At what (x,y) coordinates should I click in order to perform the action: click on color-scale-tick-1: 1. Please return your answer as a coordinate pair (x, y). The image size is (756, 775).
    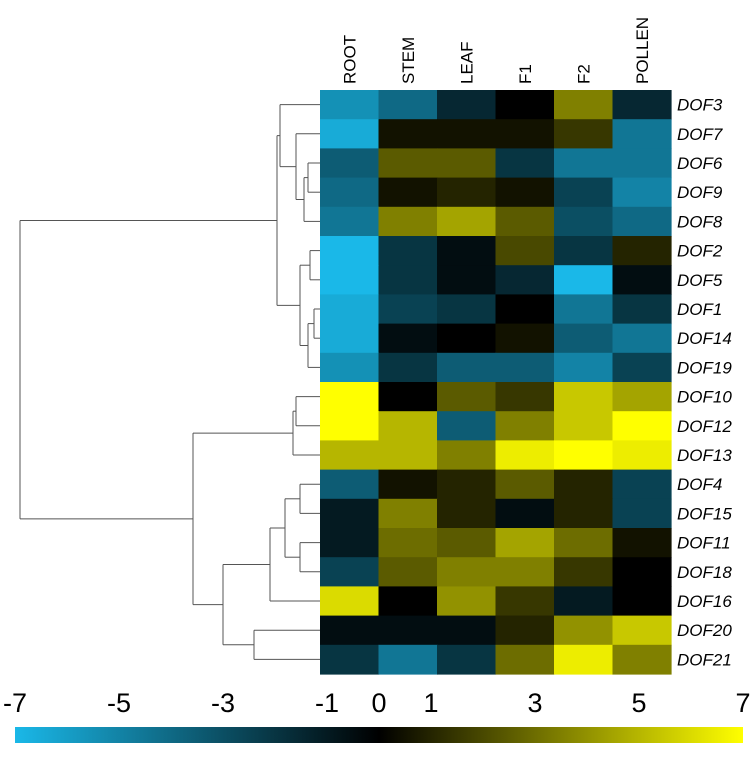
    Looking at the image, I should click on (430, 703).